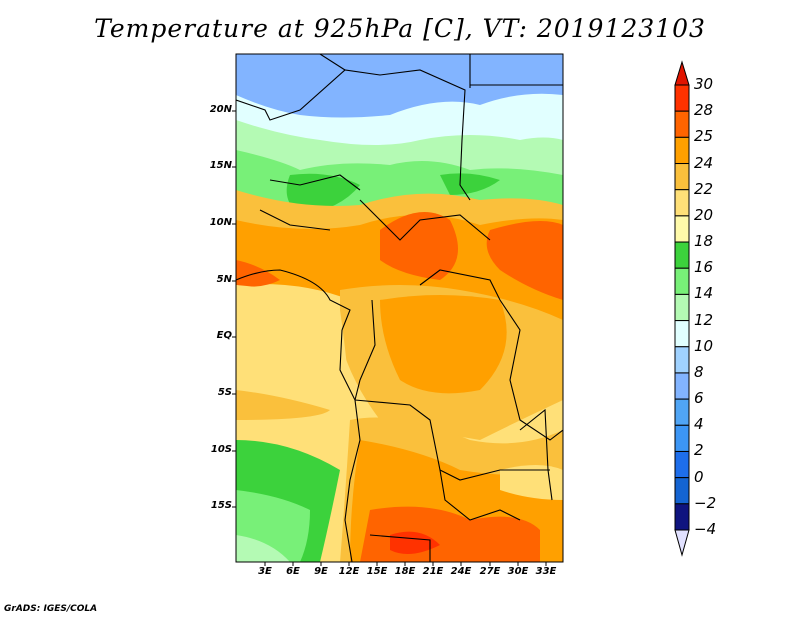 The height and width of the screenshot is (618, 800). Describe the element at coordinates (377, 571) in the screenshot. I see `lon-label: 15E` at that location.